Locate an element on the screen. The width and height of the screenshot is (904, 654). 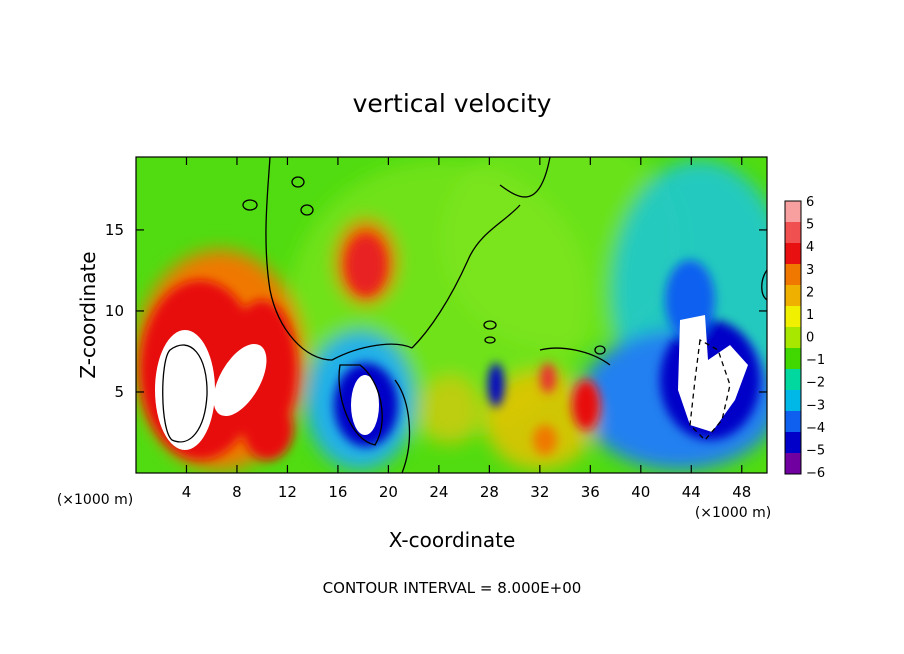
y-tick-label: 15 is located at coordinates (114, 230).